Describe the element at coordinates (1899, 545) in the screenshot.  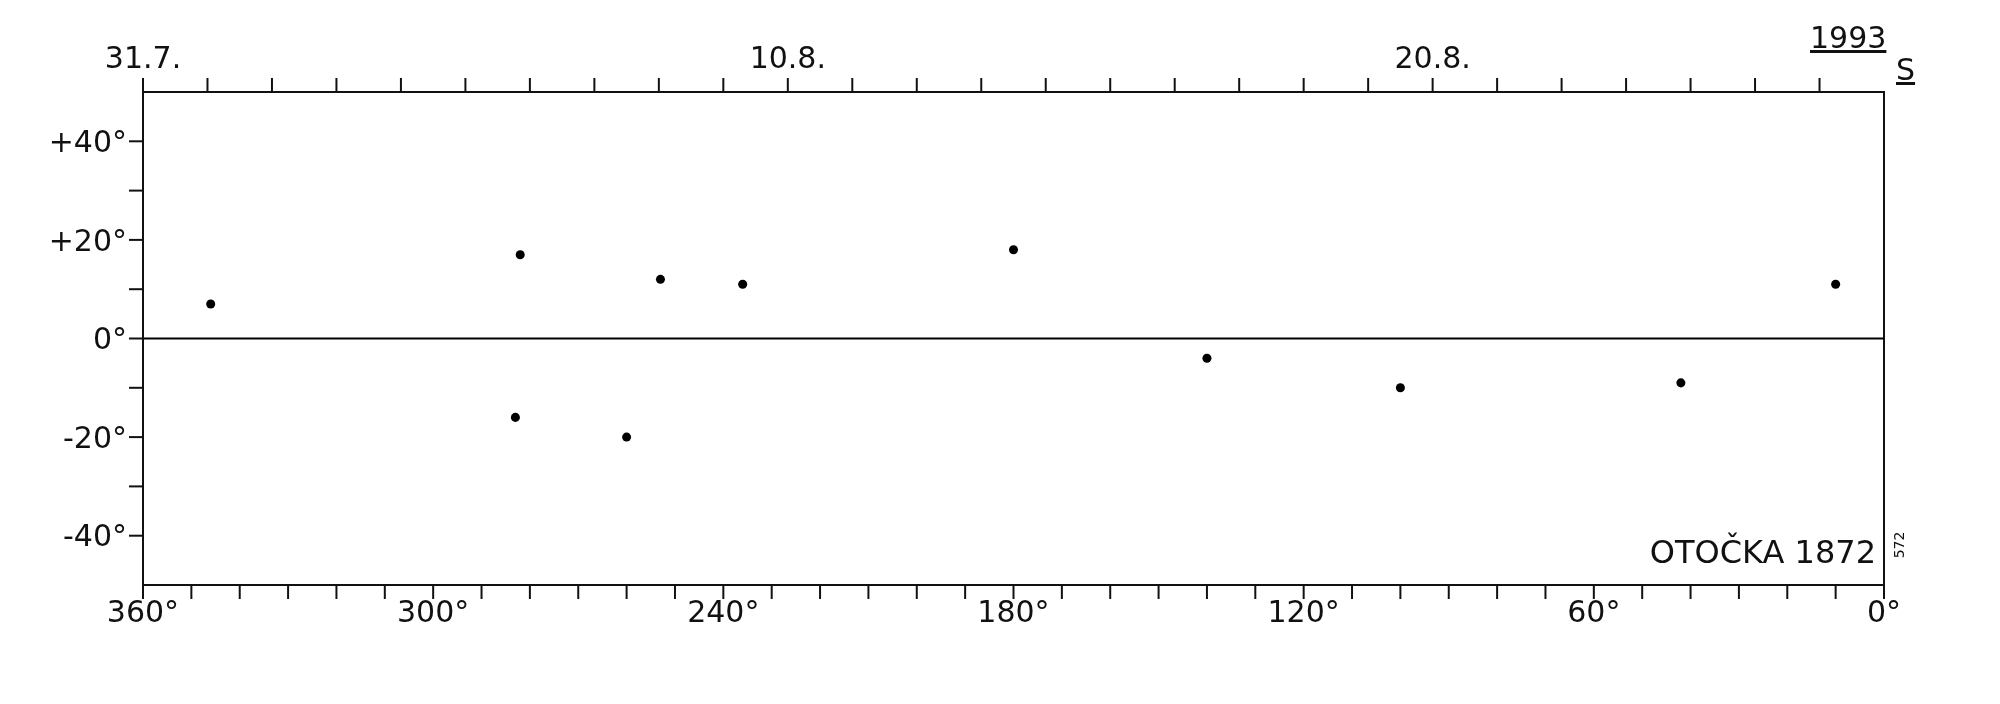
I see `text: 572` at that location.